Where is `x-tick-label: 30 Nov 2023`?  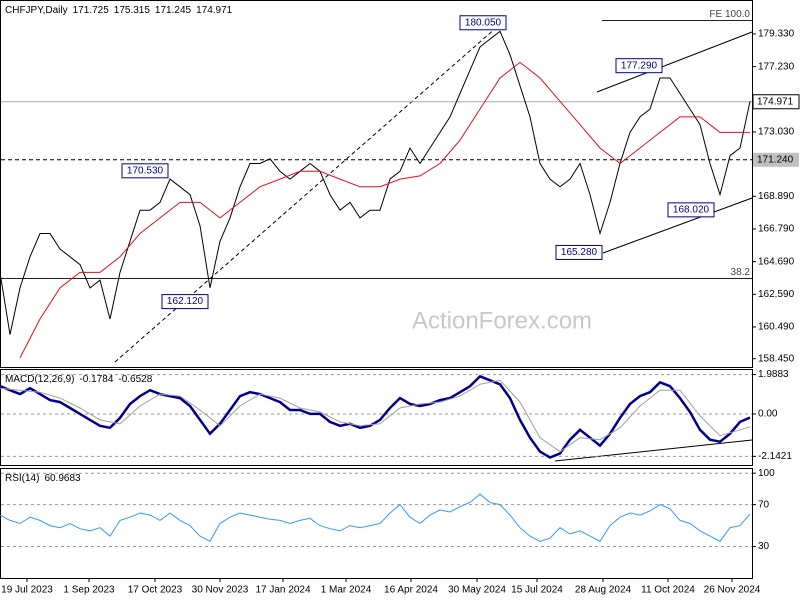
x-tick-label: 30 Nov 2023 is located at coordinates (220, 590).